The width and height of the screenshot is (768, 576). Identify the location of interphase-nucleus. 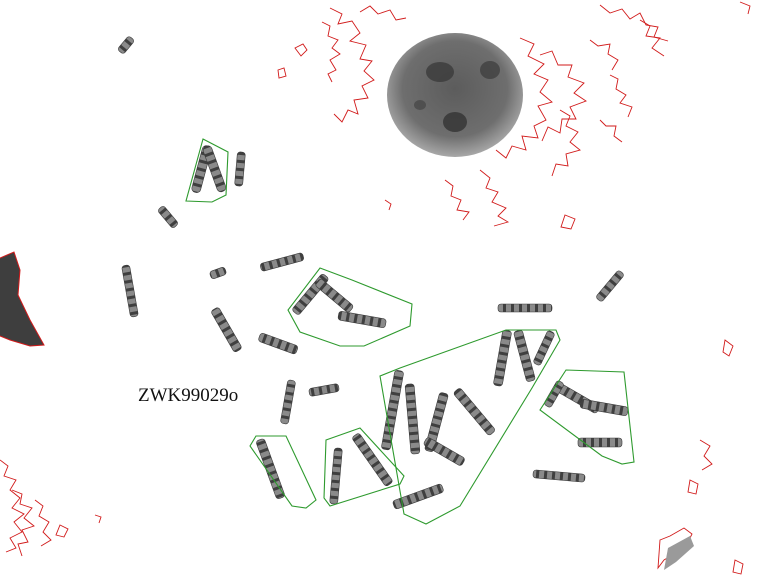
(455, 95).